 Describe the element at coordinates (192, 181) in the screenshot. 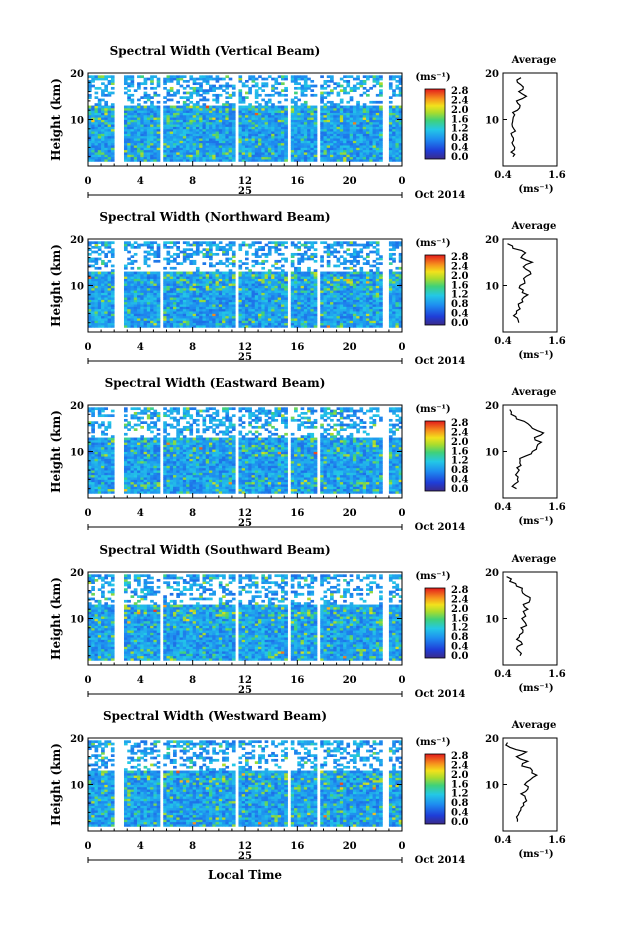

I see `x-tick-label: 8` at that location.